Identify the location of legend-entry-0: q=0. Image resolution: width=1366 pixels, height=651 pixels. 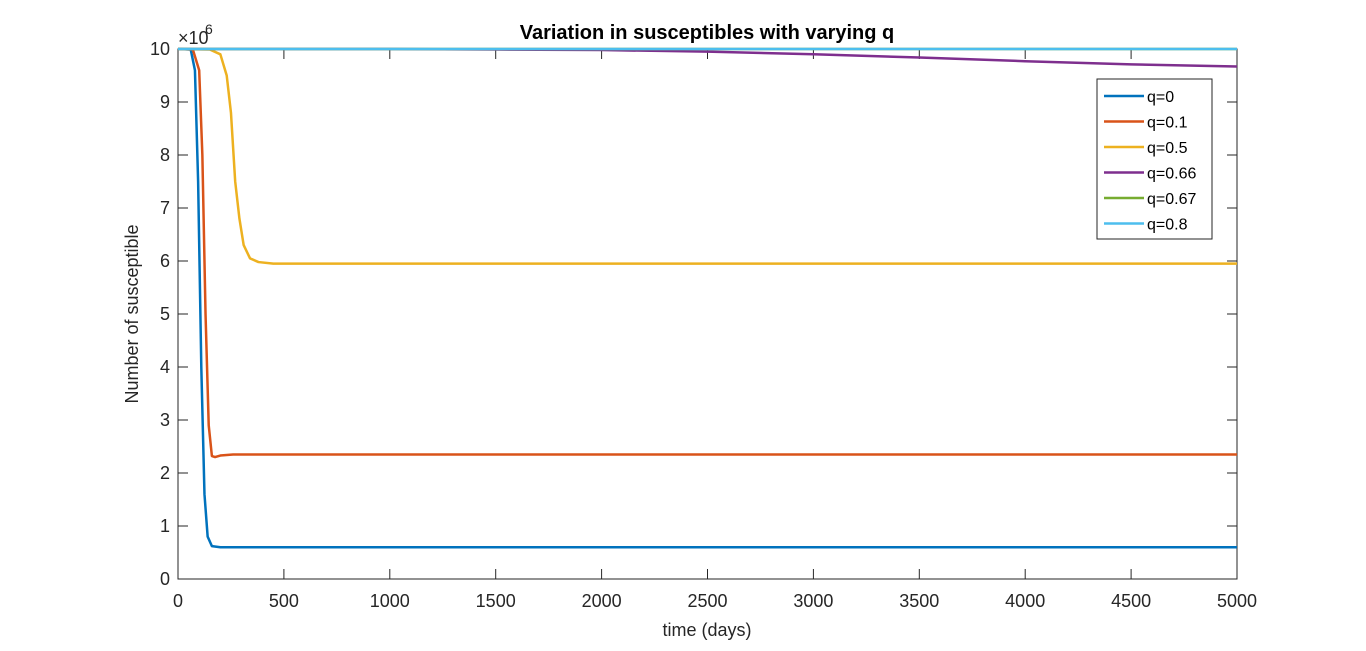
(1160, 97).